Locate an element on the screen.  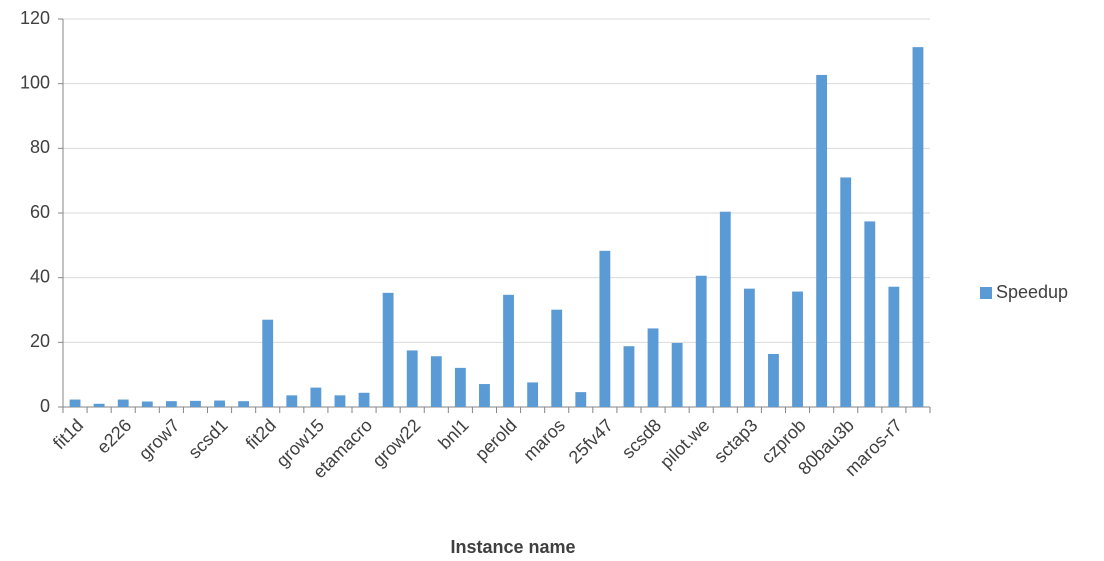
y-tick-label: 40 is located at coordinates (40, 276).